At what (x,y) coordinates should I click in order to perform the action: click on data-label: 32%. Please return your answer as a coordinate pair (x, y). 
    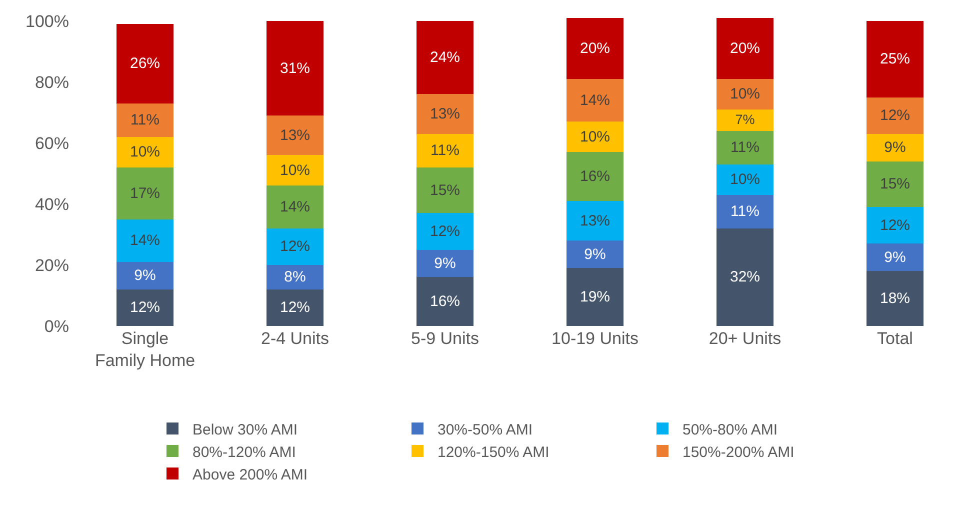
    Looking at the image, I should click on (745, 277).